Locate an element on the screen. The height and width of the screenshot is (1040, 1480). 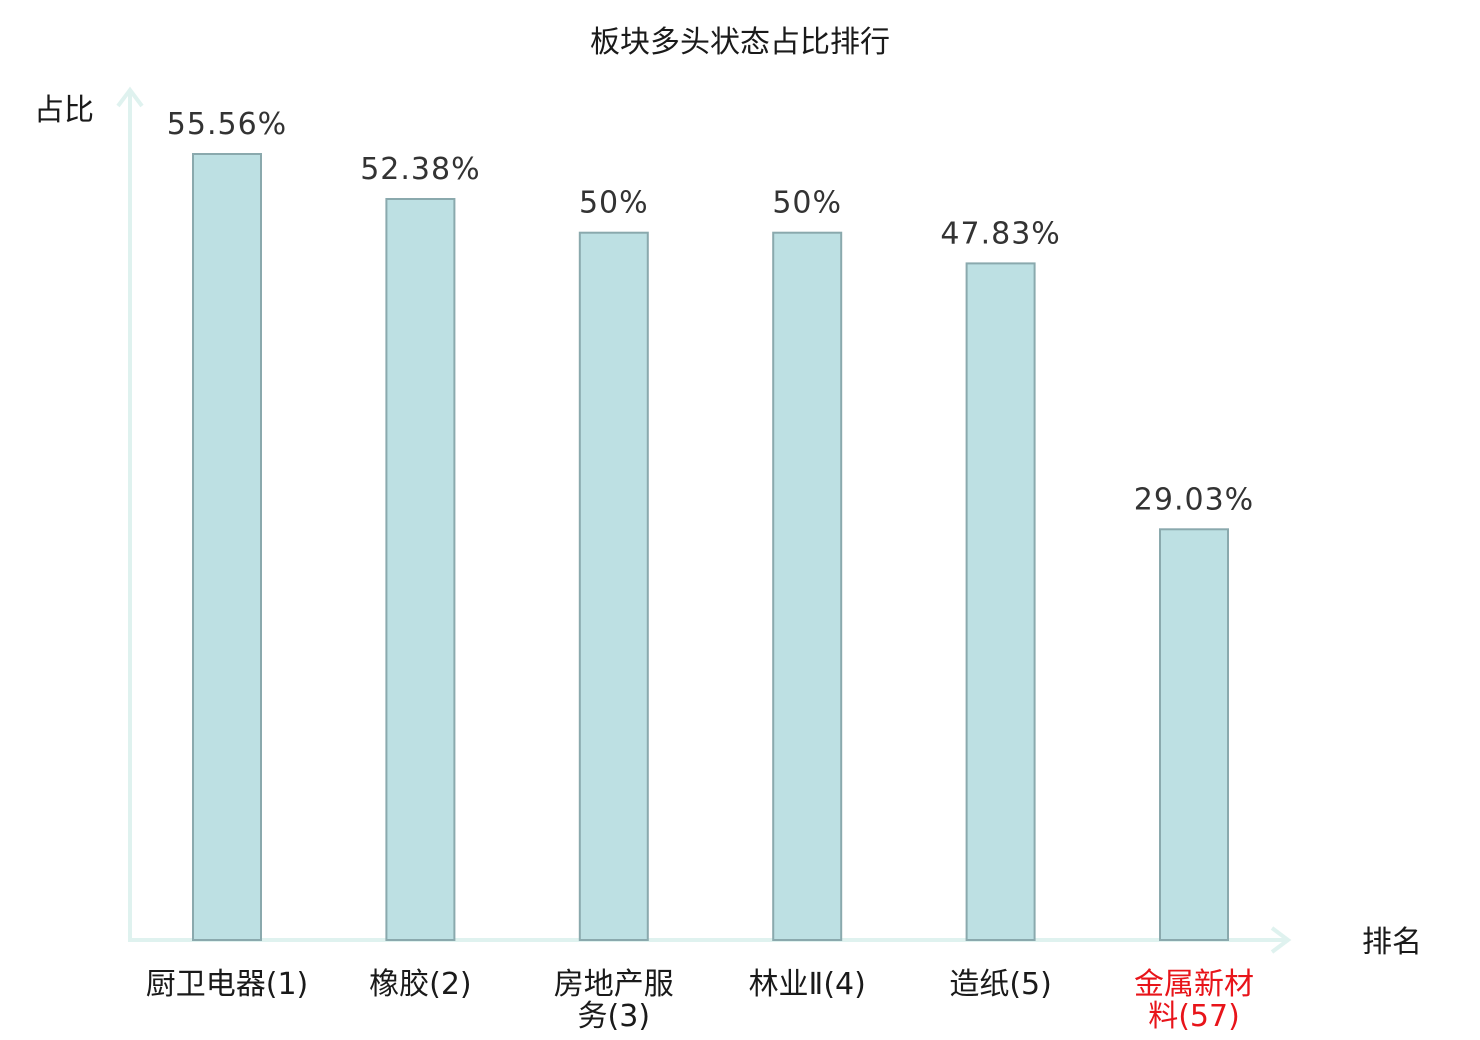
chart-title: 板块多头状态占比排行 is located at coordinates (740, 42).